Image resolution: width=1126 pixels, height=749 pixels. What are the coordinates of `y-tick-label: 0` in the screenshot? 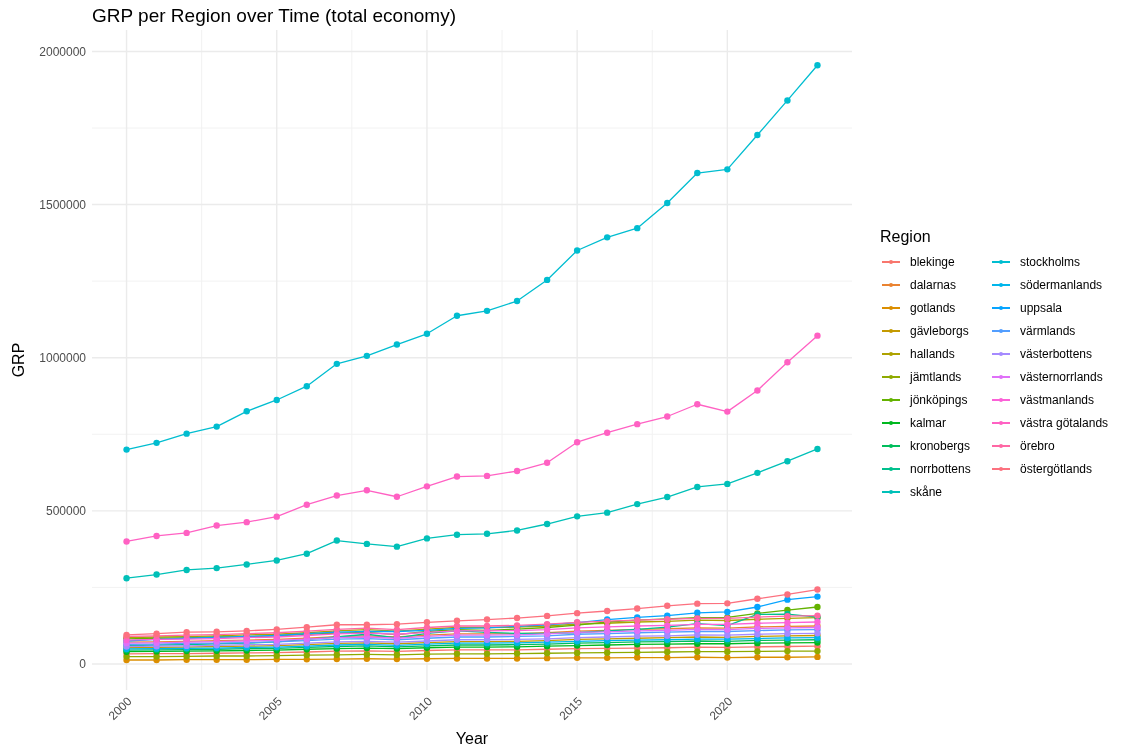 It's located at (83, 664).